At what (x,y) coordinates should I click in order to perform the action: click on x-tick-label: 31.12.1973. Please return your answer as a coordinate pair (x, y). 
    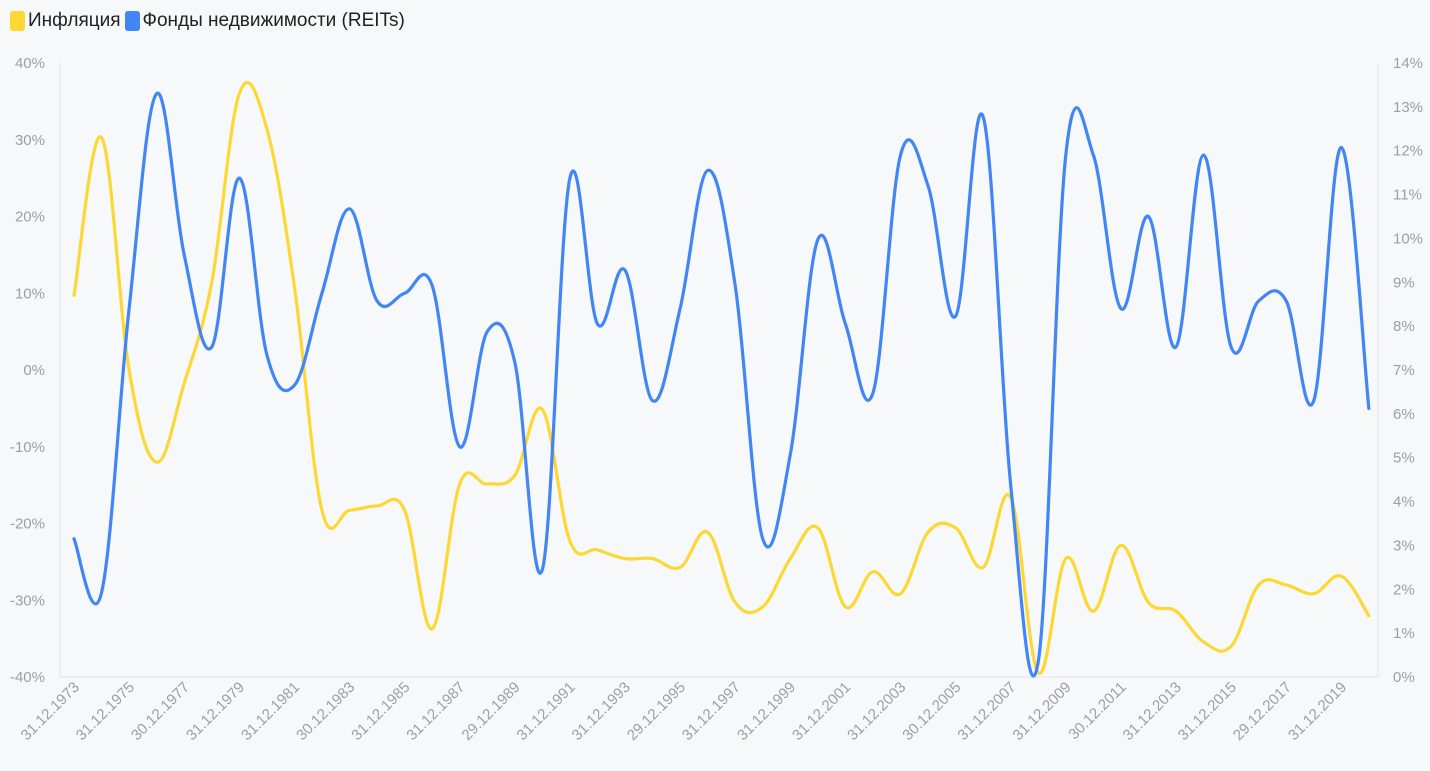
    Looking at the image, I should click on (50, 711).